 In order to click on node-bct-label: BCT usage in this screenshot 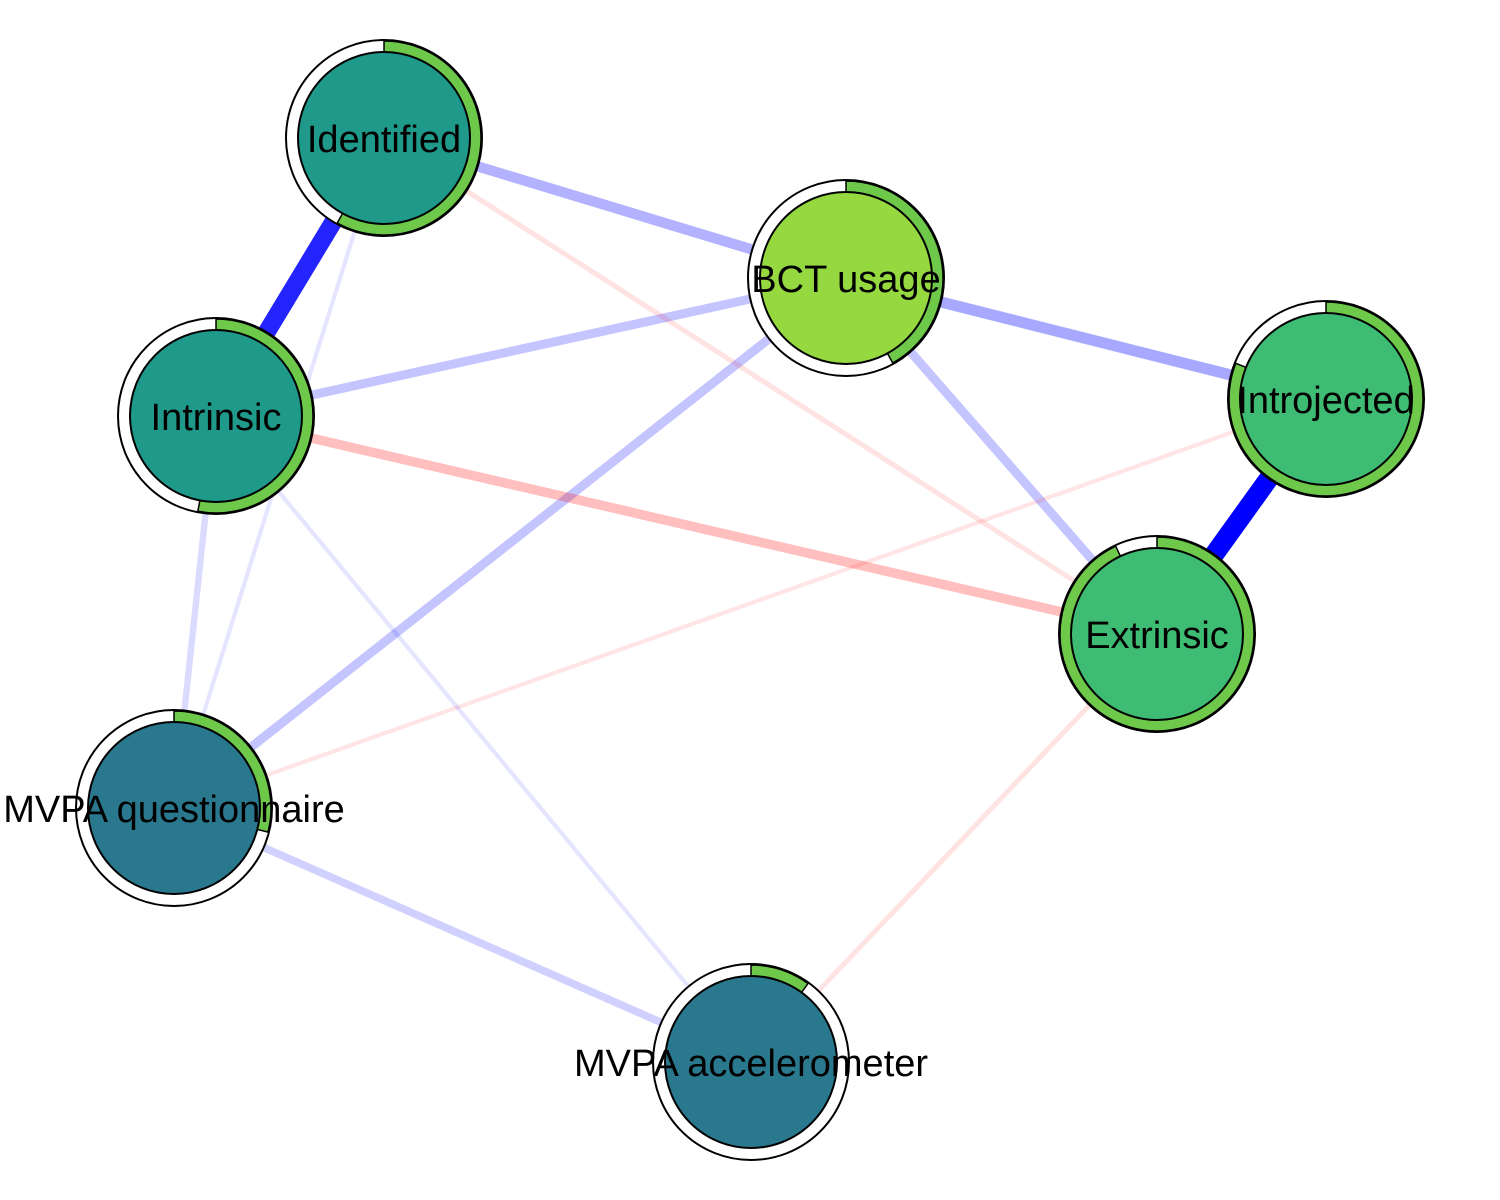, I will do `click(845, 280)`.